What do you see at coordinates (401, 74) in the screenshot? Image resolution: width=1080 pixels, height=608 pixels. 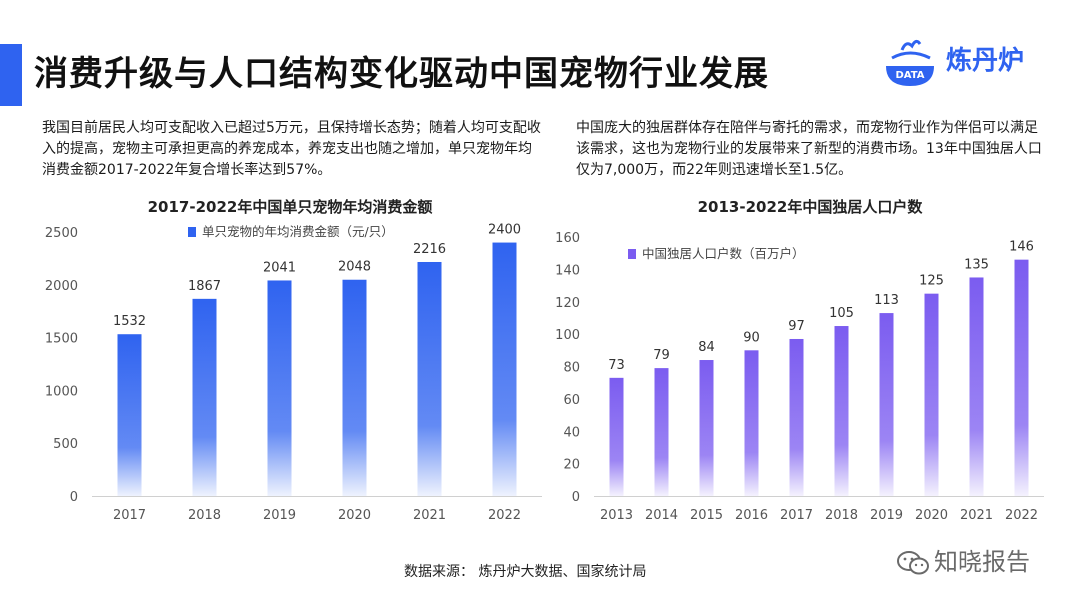 I see `page-title: 消费升级与人口结构变化驱动中国宠物行业发展` at bounding box center [401, 74].